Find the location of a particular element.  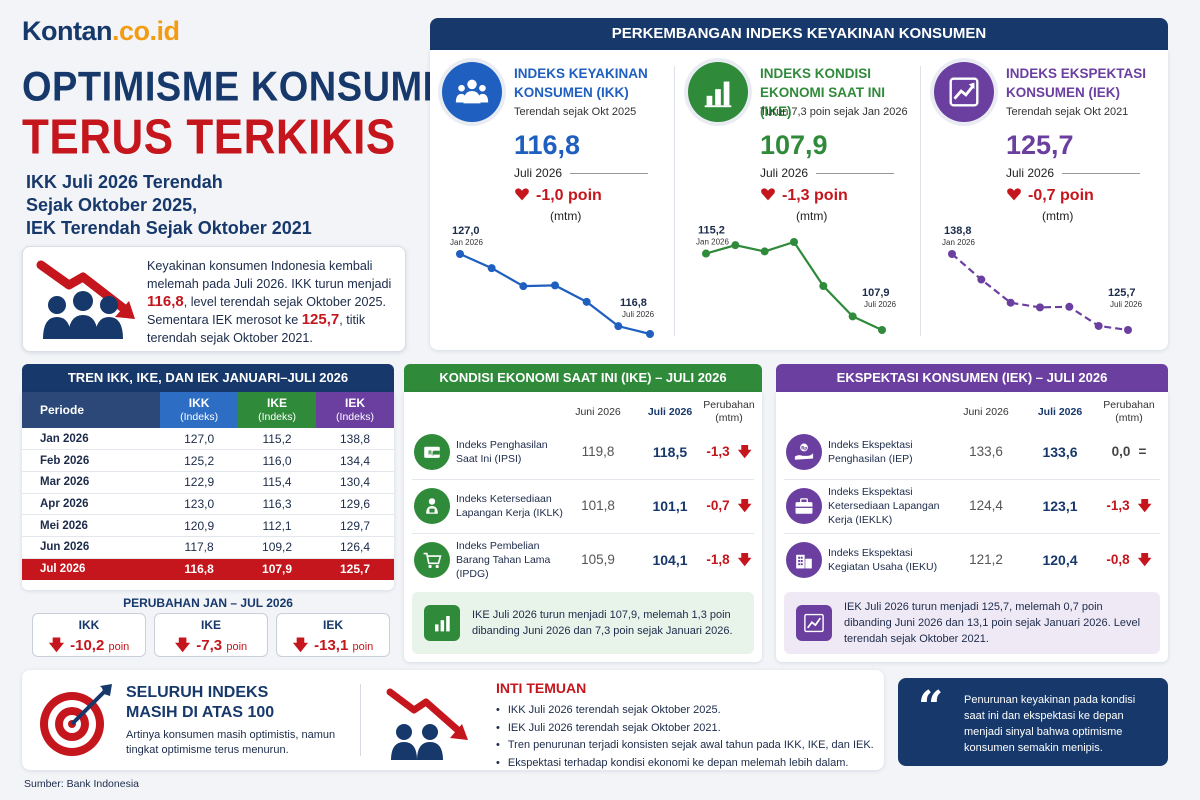

june-value: 124,4 is located at coordinates (986, 505).